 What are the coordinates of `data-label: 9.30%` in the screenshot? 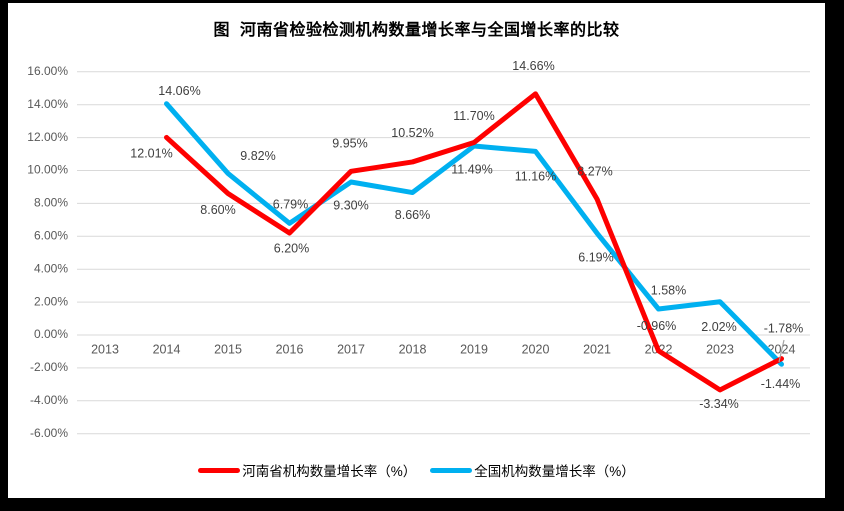 It's located at (350, 205).